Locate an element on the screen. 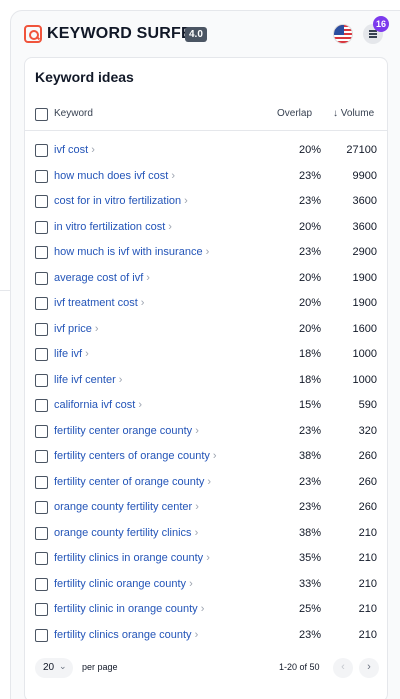  chevron-down-icon: ⌄ is located at coordinates (63, 666).